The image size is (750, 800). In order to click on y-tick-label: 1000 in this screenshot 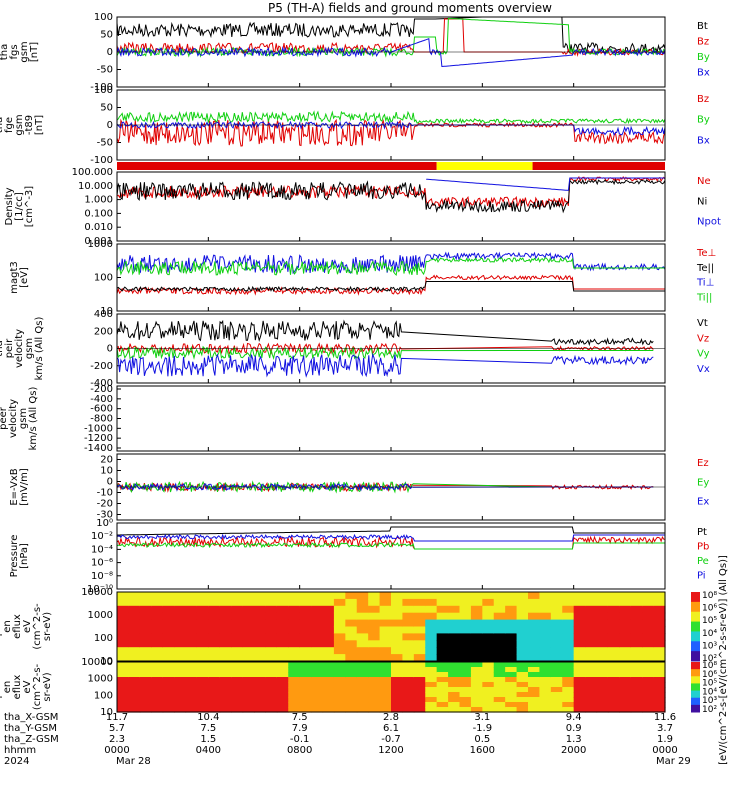, I will do `click(100, 615)`.